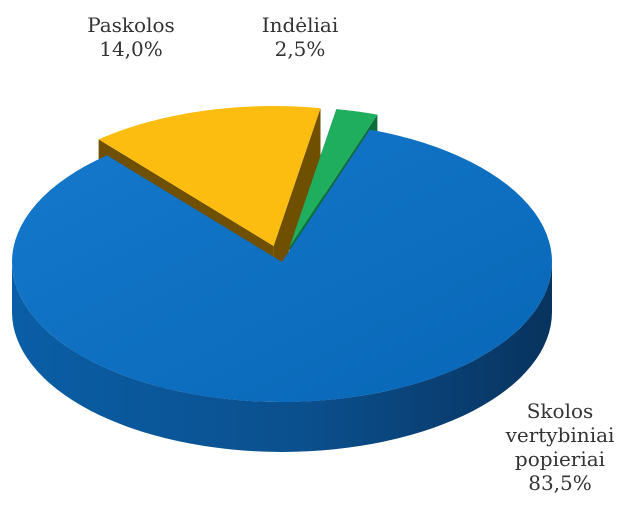 This screenshot has height=515, width=633. I want to click on pie-label-line-paskolos: Paskolos, so click(131, 25).